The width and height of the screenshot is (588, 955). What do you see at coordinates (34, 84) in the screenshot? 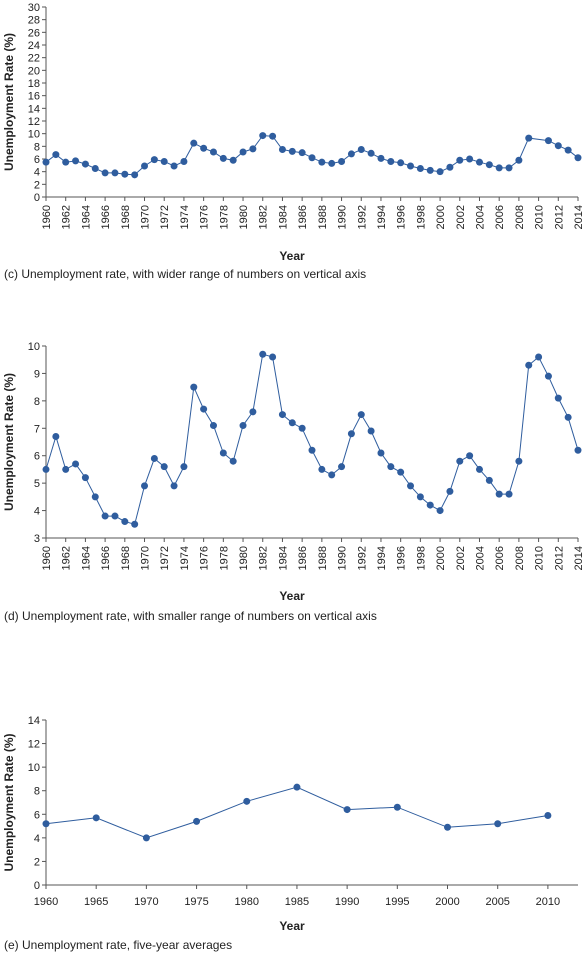
I see `y-tick-label: 18` at bounding box center [34, 84].